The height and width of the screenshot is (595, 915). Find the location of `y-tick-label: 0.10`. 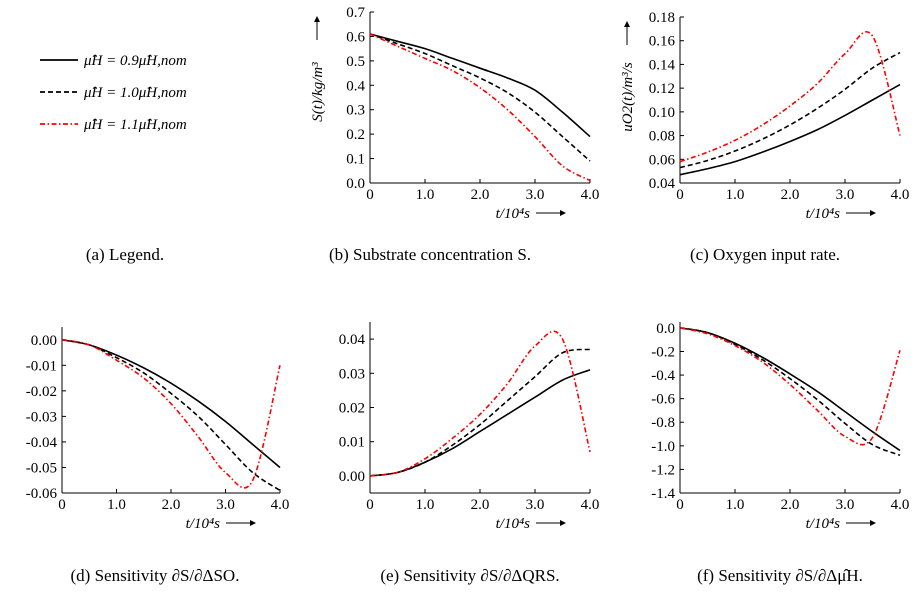

y-tick-label: 0.10 is located at coordinates (662, 113).